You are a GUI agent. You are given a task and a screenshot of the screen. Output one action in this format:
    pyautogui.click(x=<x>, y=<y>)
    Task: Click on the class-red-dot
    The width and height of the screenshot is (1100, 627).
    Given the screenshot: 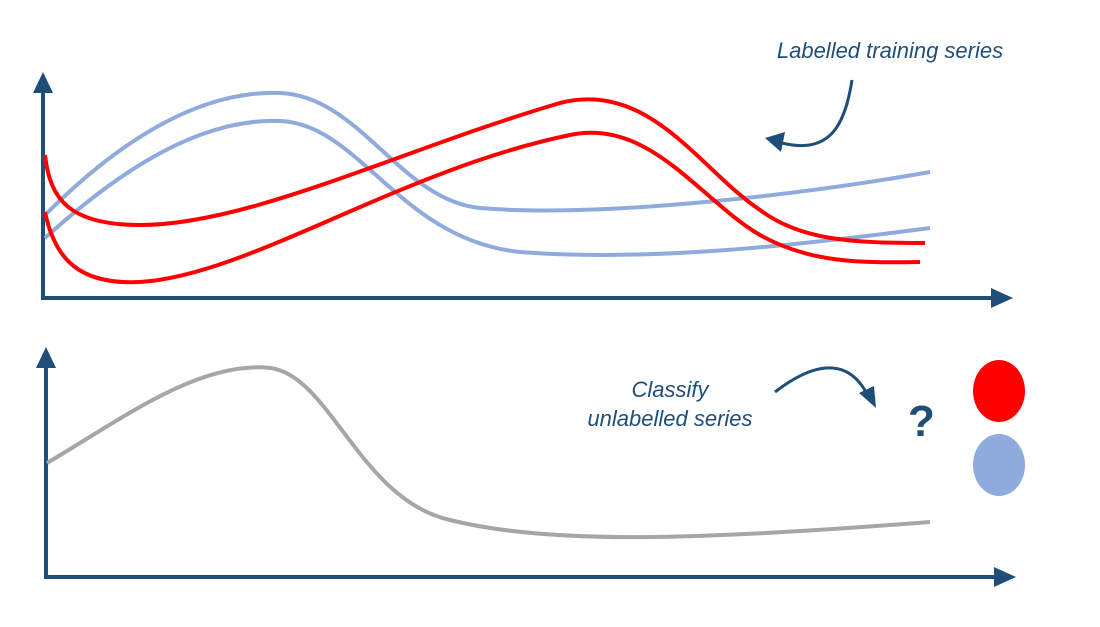 What is the action you would take?
    pyautogui.click(x=999, y=391)
    